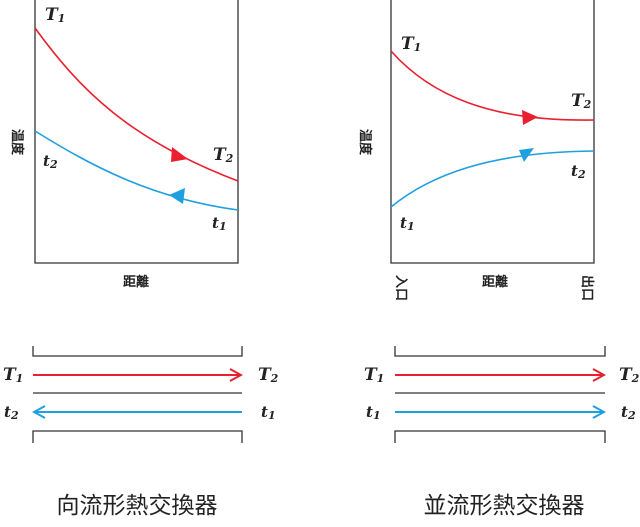 The width and height of the screenshot is (640, 527). Describe the element at coordinates (177, 196) in the screenshot. I see `counterflow-cold-arrowhead` at that location.